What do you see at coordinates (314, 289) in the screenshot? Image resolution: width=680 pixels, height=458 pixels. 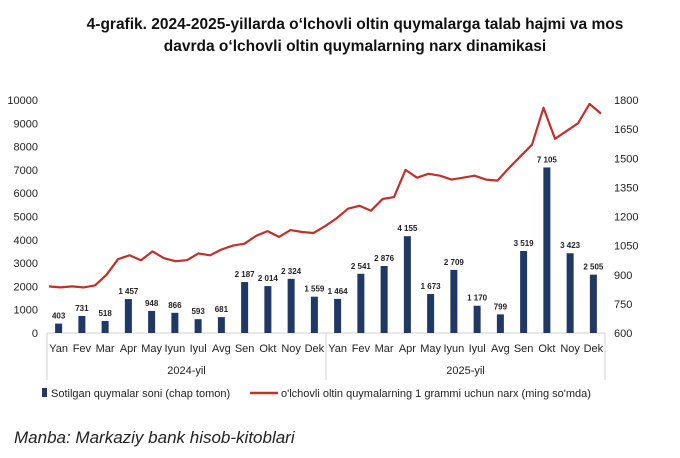 I see `bar-data-label: 1 559` at bounding box center [314, 289].